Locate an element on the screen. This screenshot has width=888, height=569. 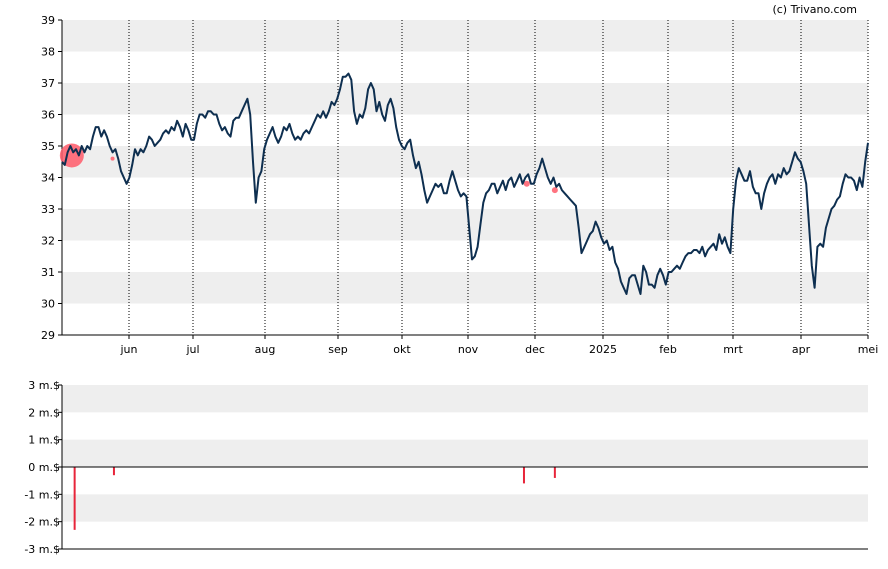
volume-bars is located at coordinates (314, 498).